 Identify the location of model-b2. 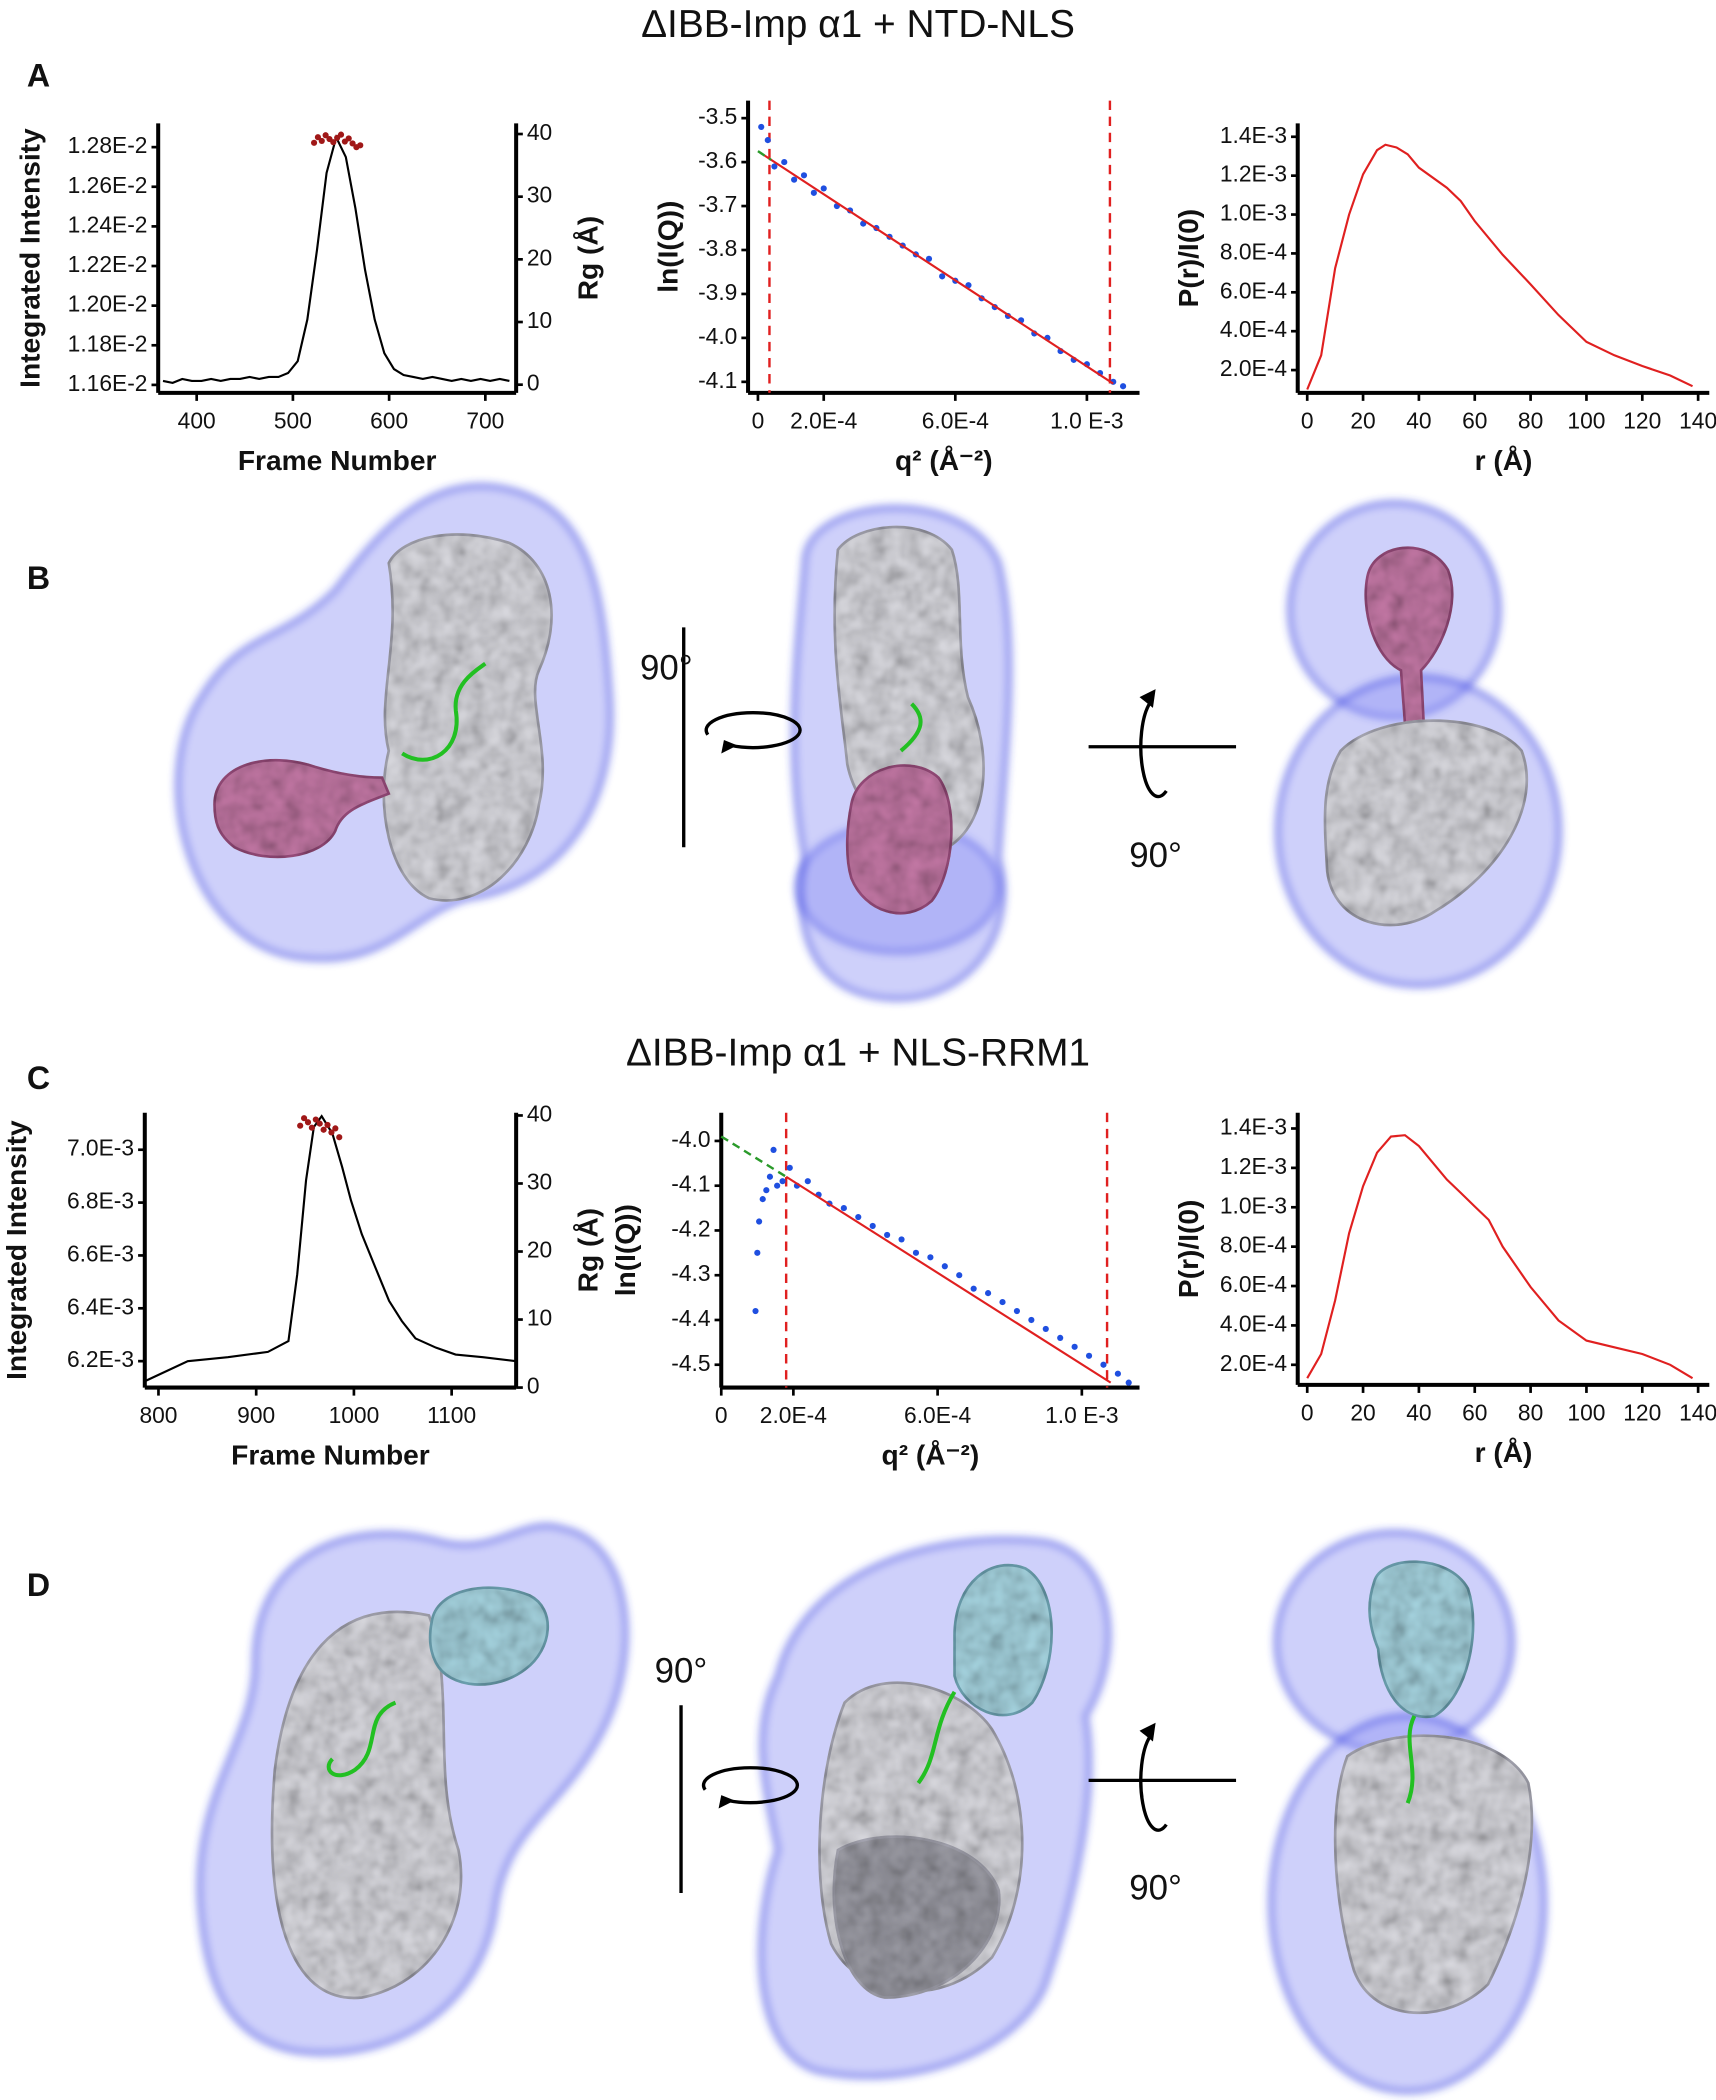
(902, 753).